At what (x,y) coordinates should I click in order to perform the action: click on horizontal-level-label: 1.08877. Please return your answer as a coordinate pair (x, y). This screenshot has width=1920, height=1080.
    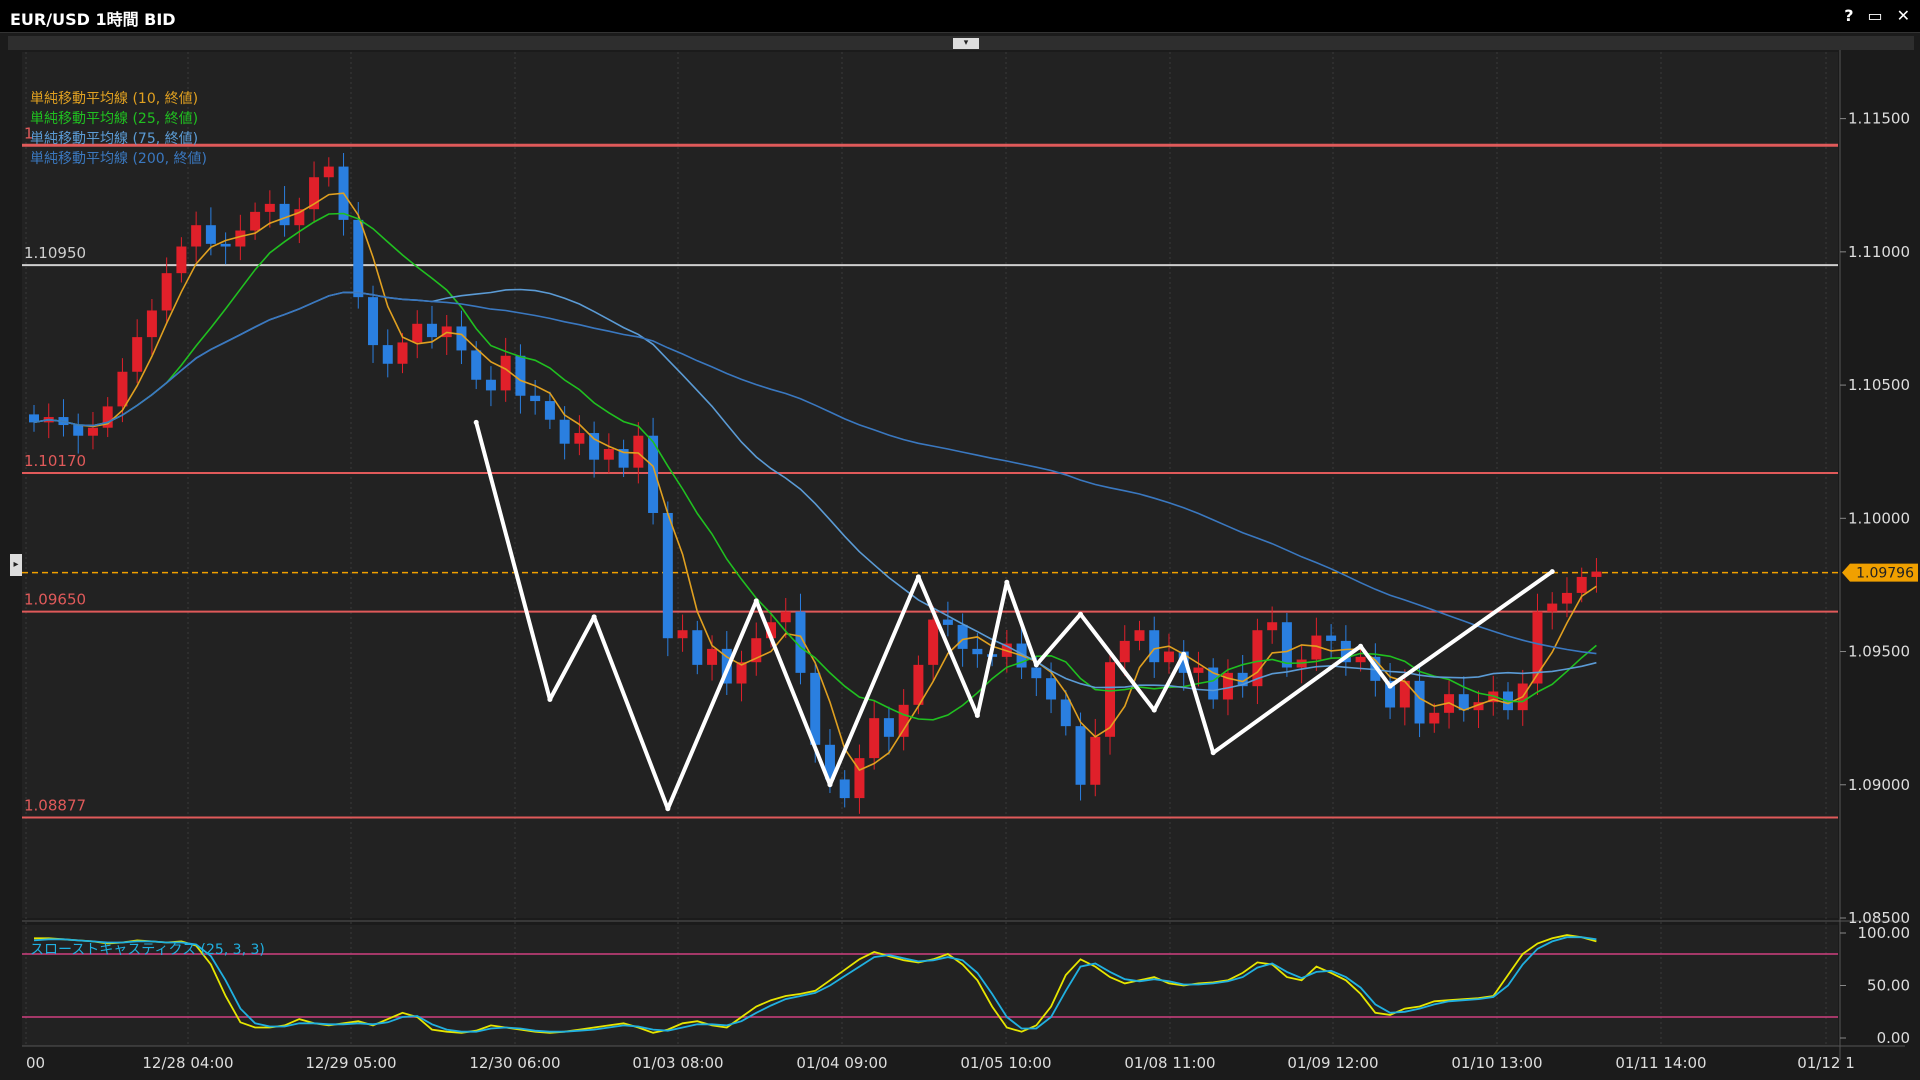
    Looking at the image, I should click on (55, 806).